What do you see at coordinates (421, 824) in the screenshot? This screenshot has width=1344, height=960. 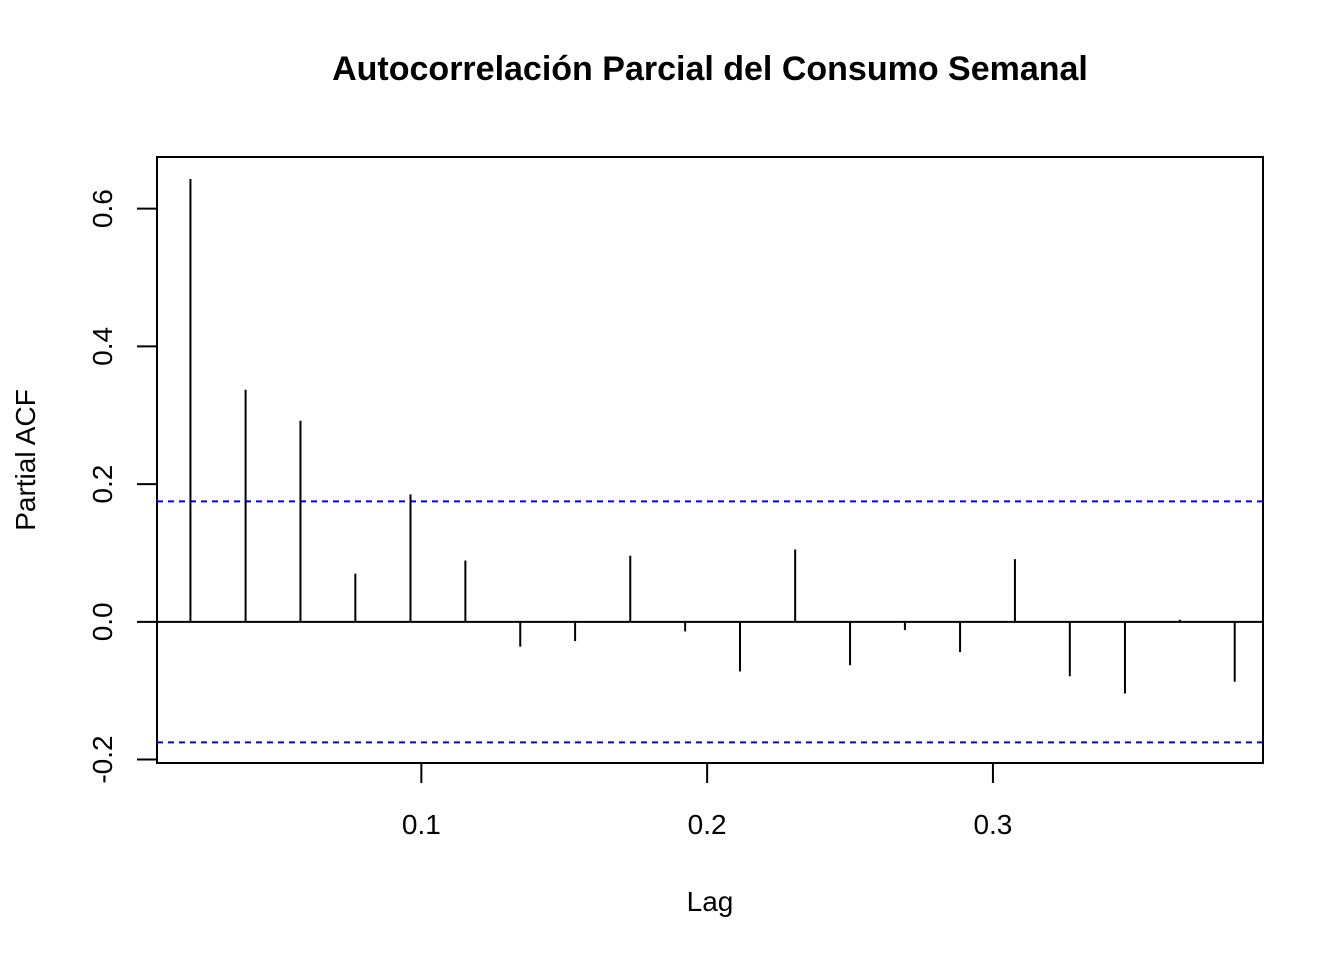 I see `x-tick-label: 0.1` at bounding box center [421, 824].